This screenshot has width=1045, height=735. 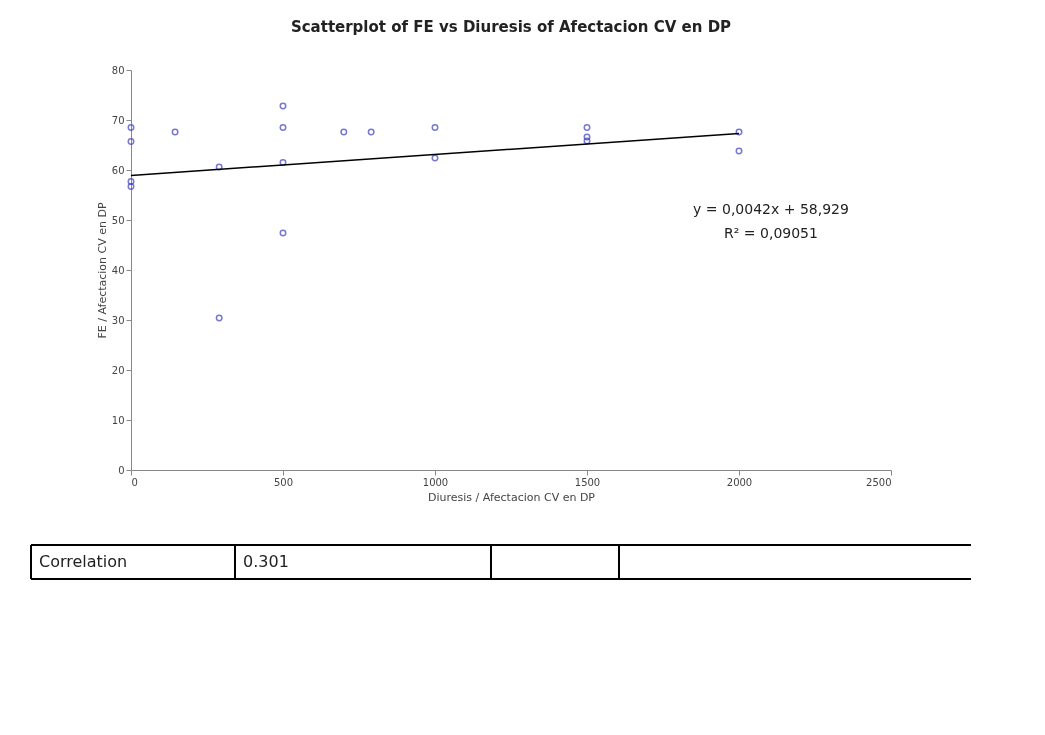 What do you see at coordinates (102, 270) in the screenshot?
I see `y-axis-title: FE / Afectacion CV en DP` at bounding box center [102, 270].